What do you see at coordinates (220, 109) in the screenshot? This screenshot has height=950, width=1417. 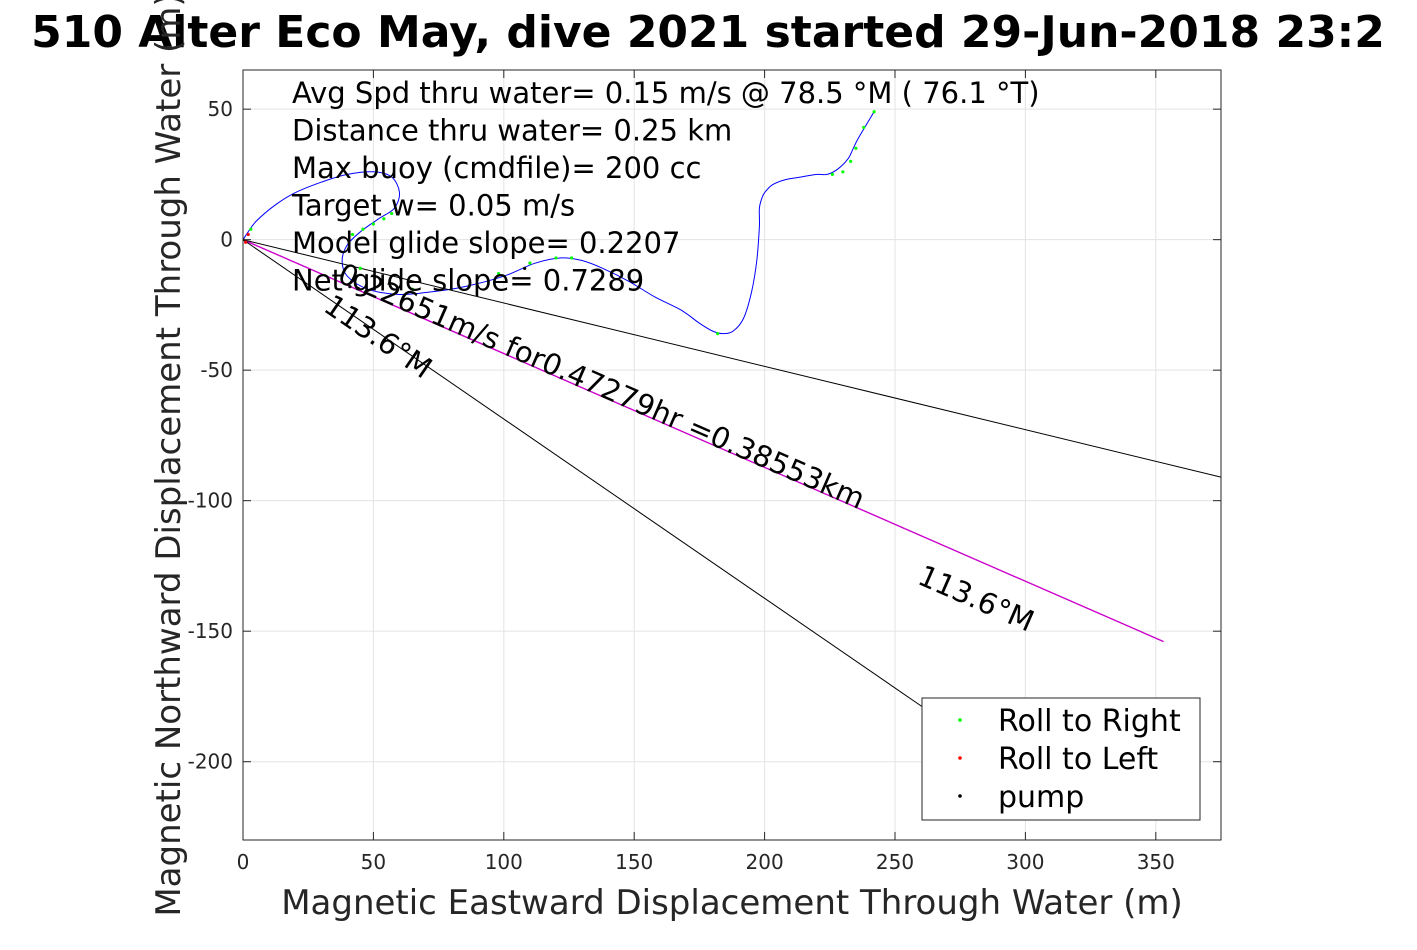 I see `y-tick-label: 50` at bounding box center [220, 109].